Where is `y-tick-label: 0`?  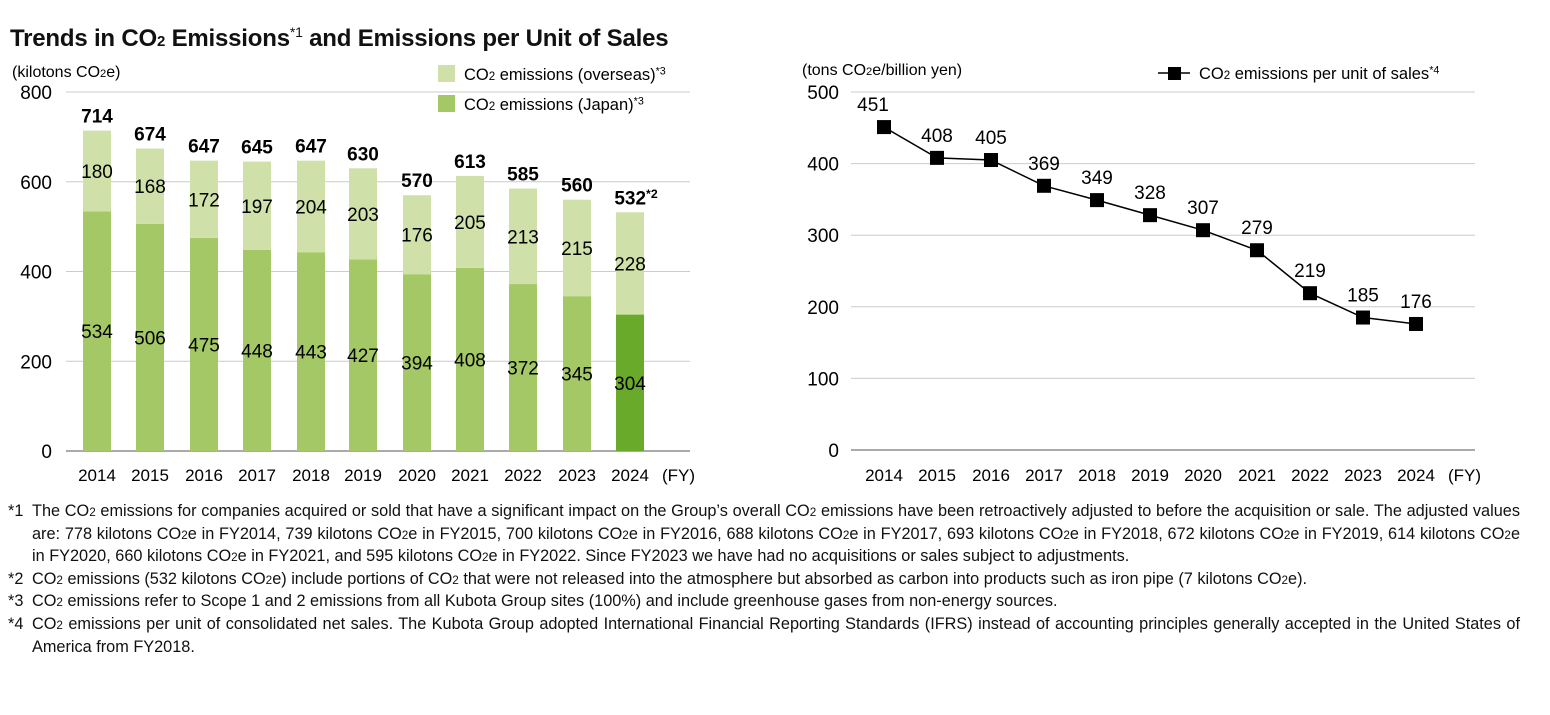
y-tick-label: 0 is located at coordinates (46, 452).